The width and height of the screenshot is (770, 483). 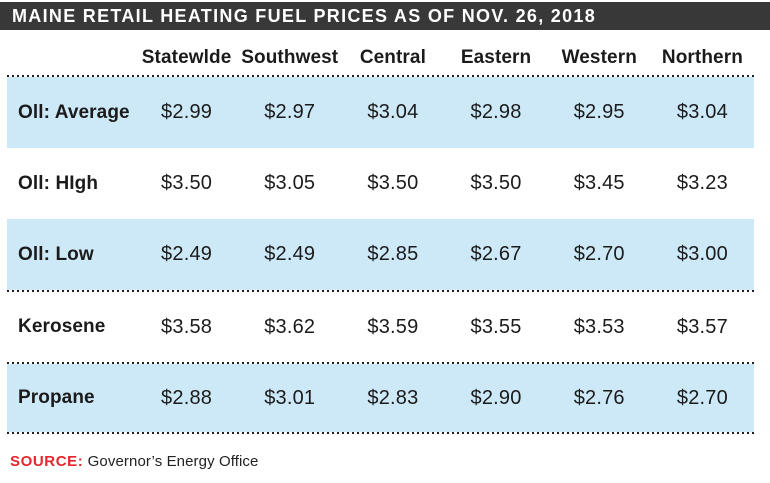 What do you see at coordinates (47, 461) in the screenshot?
I see `source-label: SOURCE:` at bounding box center [47, 461].